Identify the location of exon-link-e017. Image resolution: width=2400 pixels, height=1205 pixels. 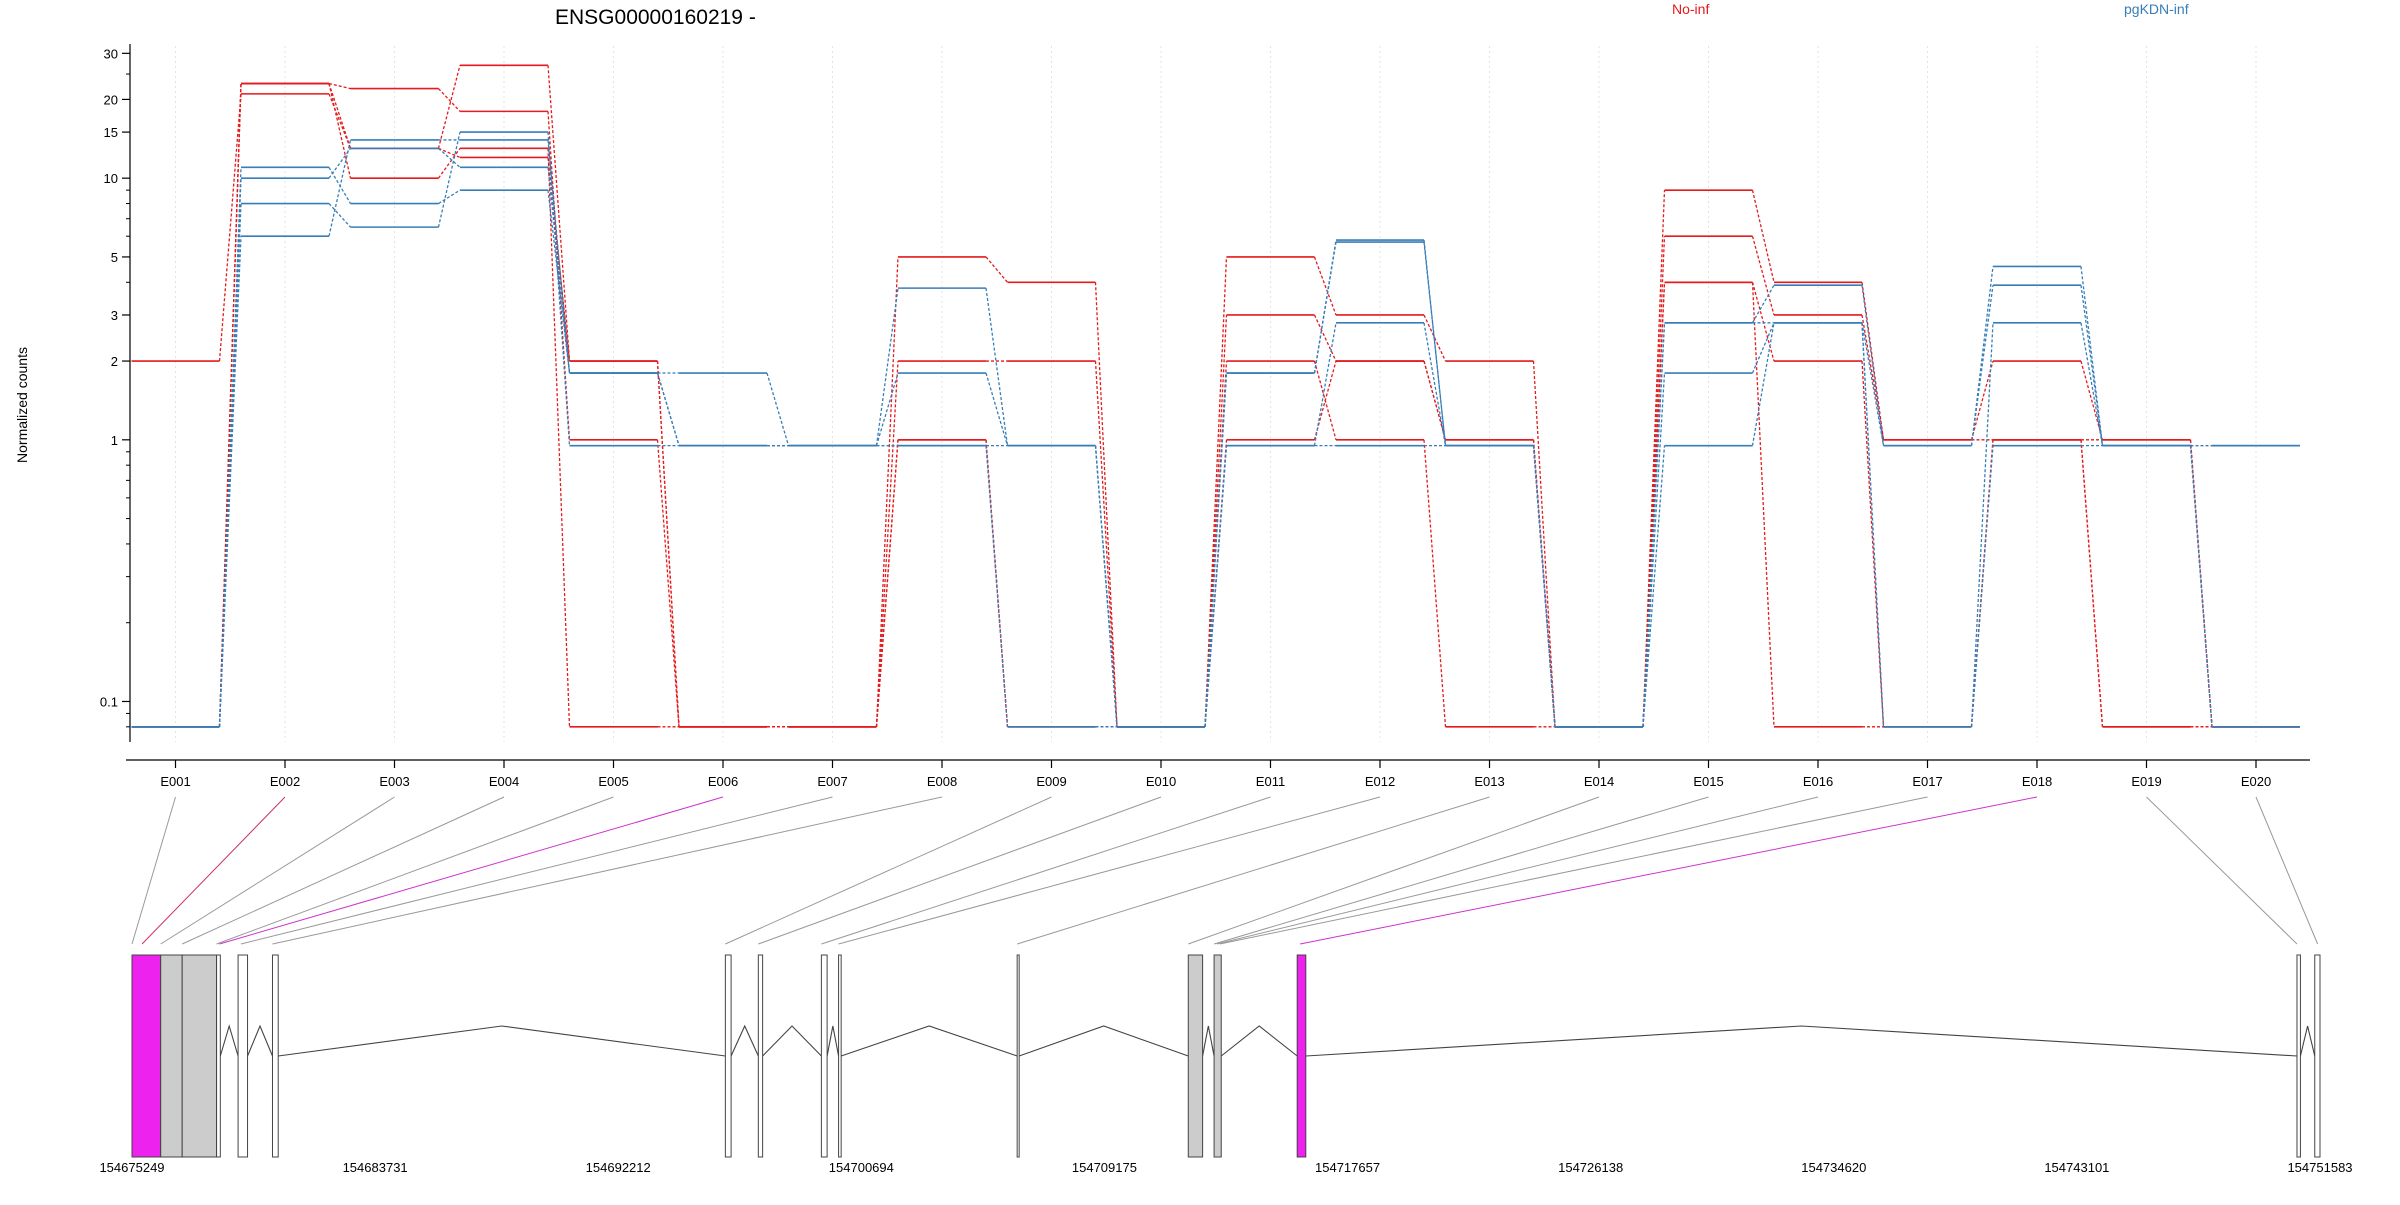
(1573, 870).